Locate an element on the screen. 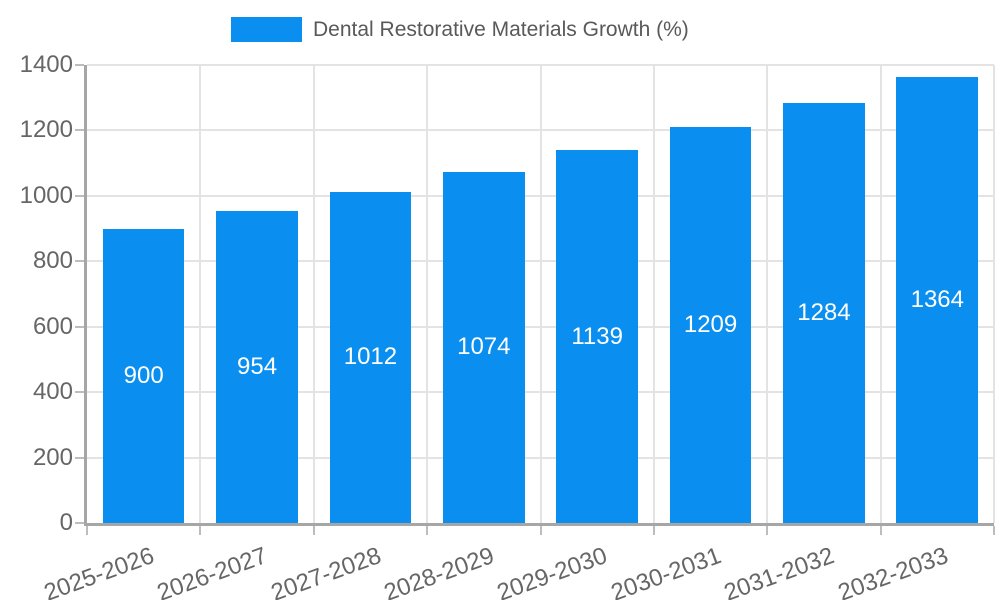  x-tick-label: 2026-2027 is located at coordinates (212, 571).